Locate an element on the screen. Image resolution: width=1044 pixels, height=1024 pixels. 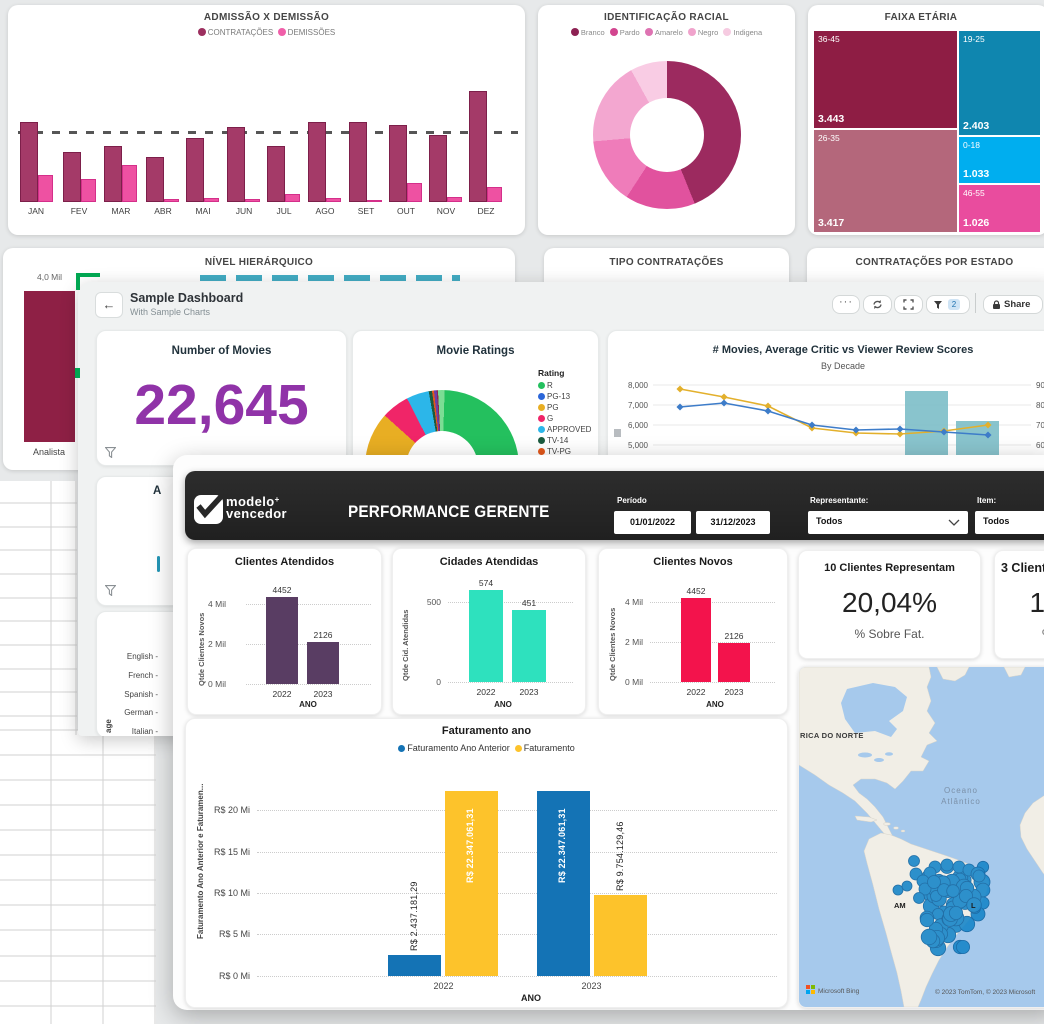
svg-text:© 2023 TomTom, © 2023 Microsof: © 2023 TomTom, © 2023 Microsoft is located at coordinates (985, 992).